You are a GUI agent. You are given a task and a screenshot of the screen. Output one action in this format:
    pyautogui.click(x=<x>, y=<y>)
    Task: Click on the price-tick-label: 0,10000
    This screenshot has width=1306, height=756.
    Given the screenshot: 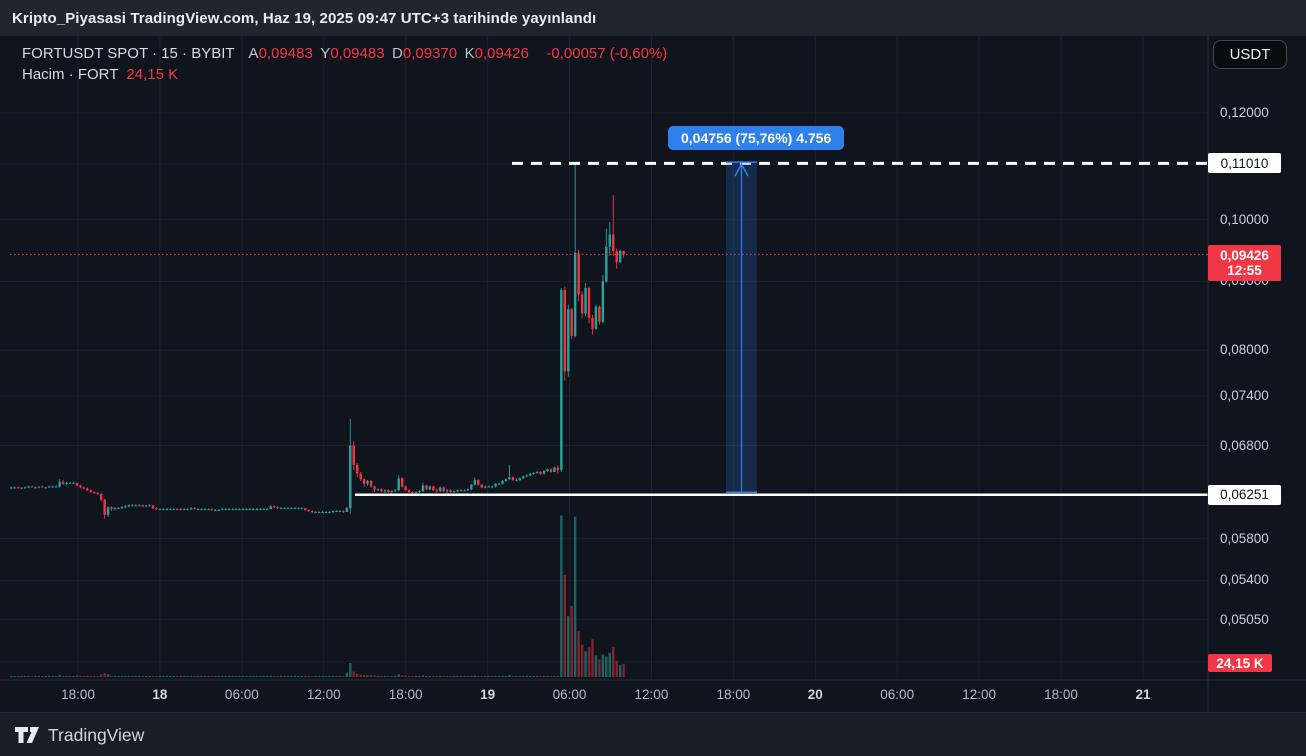 What is the action you would take?
    pyautogui.click(x=1244, y=219)
    